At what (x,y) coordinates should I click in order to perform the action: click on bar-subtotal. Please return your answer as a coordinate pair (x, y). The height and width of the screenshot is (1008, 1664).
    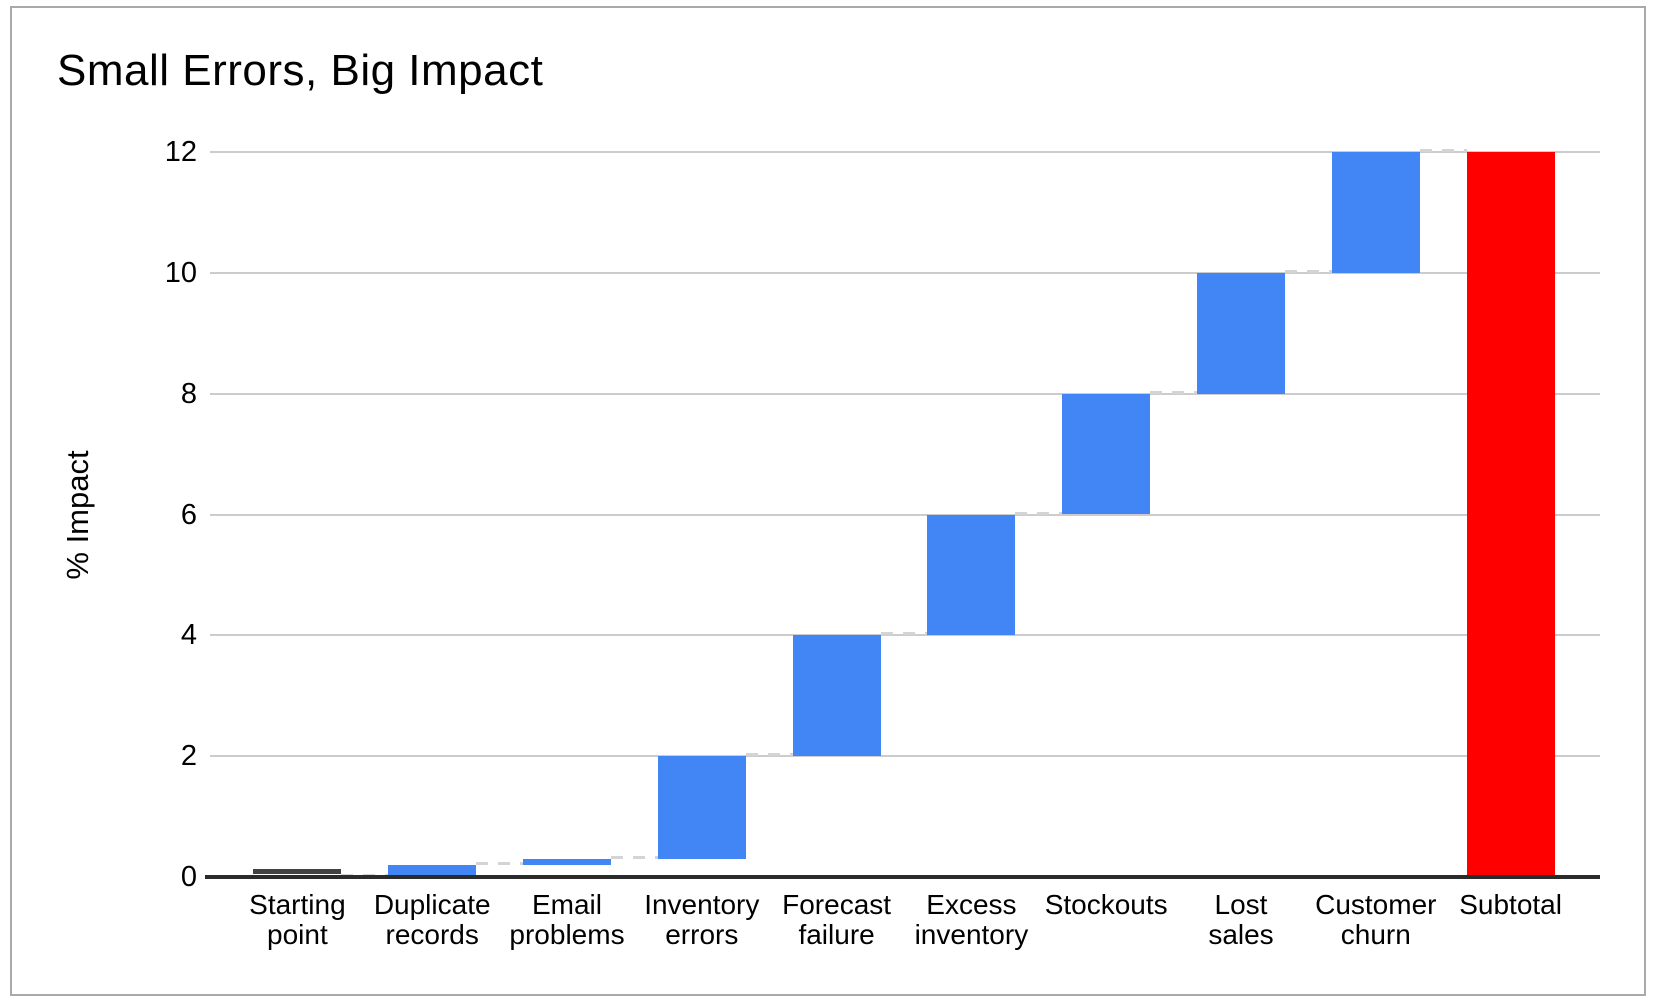
    Looking at the image, I should click on (1510, 514).